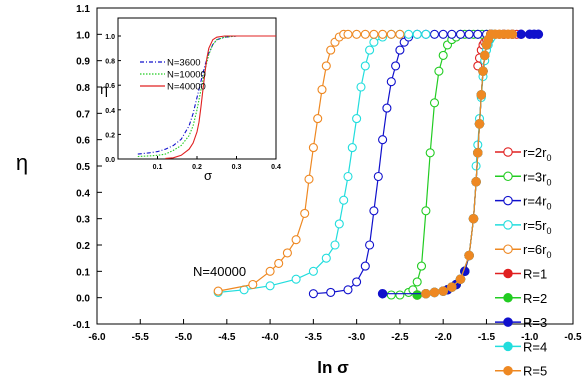 Image resolution: width=587 pixels, height=382 pixels. What do you see at coordinates (83, 167) in the screenshot?
I see `y-tick-label: 0.5` at bounding box center [83, 167].